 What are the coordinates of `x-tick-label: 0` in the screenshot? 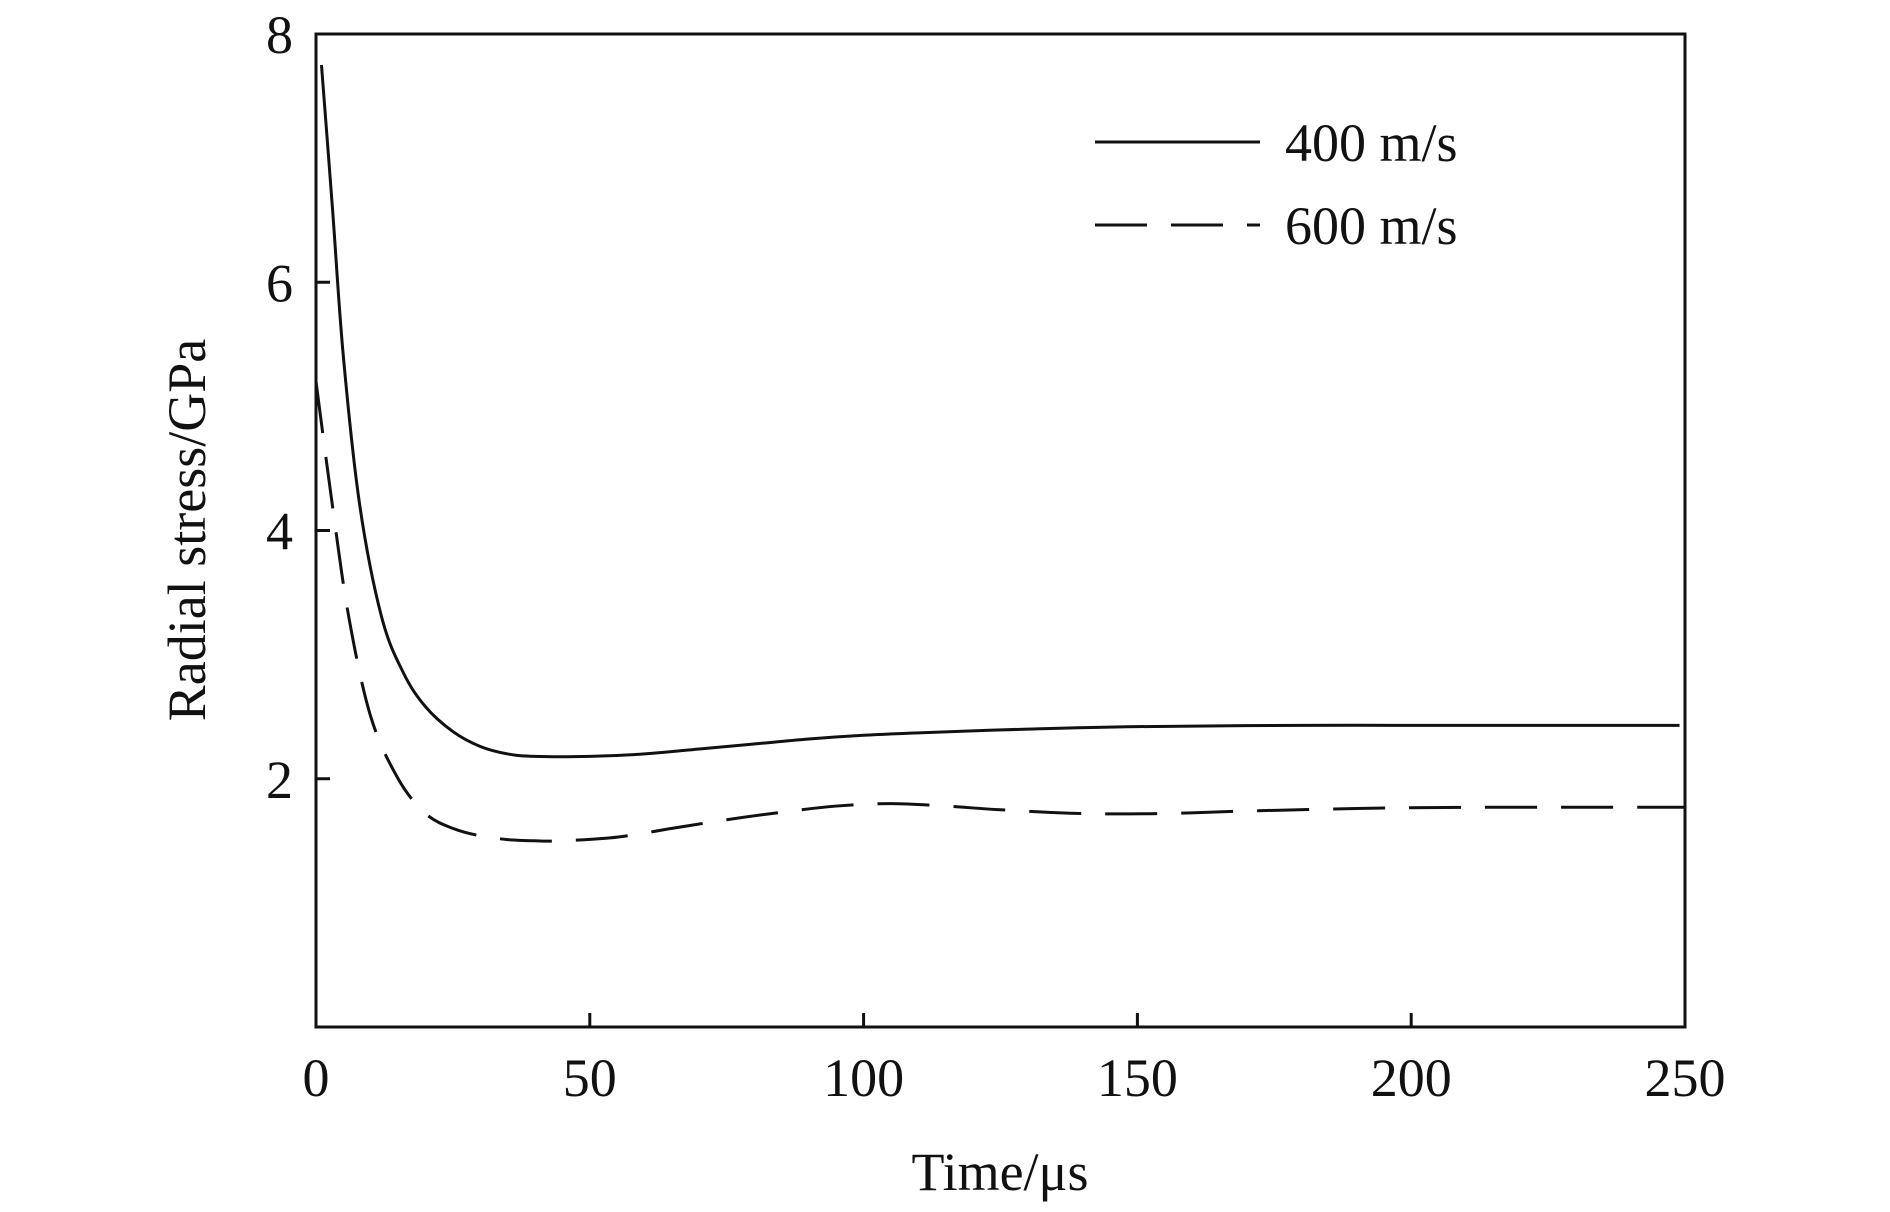 It's located at (316, 1078).